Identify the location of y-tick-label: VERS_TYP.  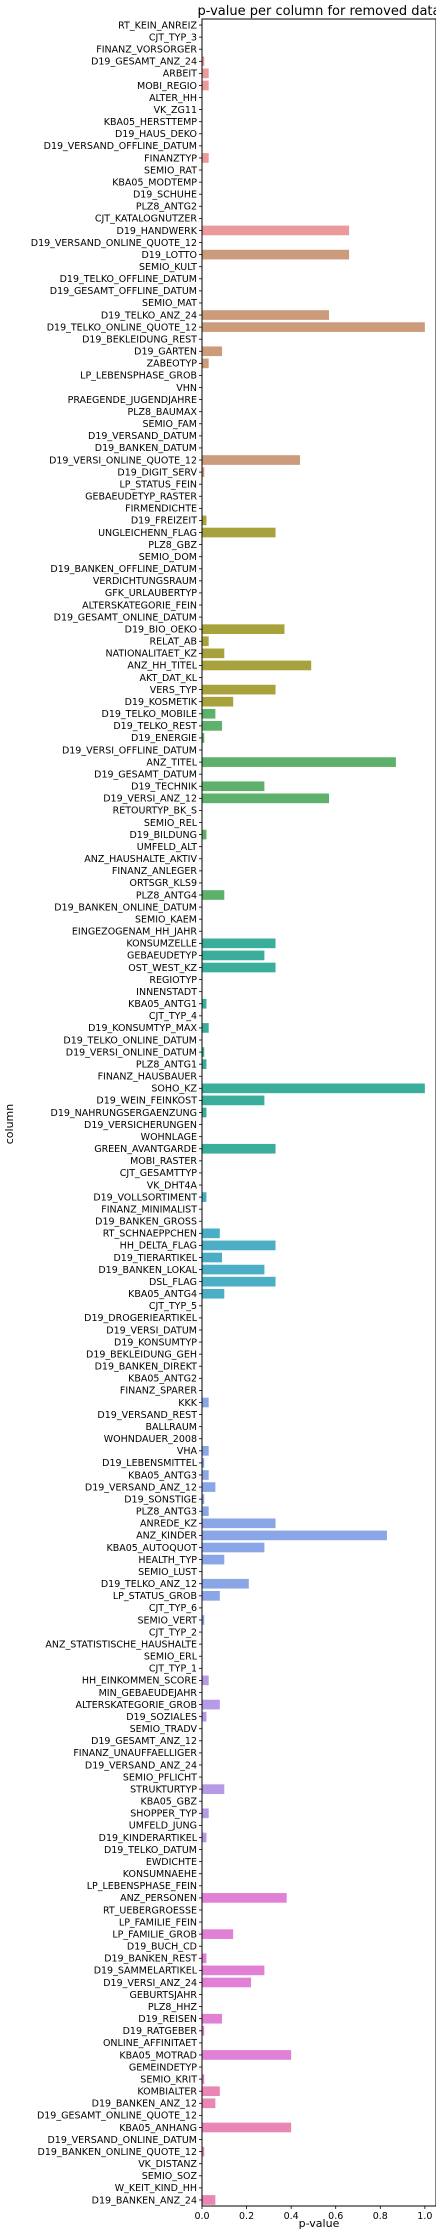
(173, 690).